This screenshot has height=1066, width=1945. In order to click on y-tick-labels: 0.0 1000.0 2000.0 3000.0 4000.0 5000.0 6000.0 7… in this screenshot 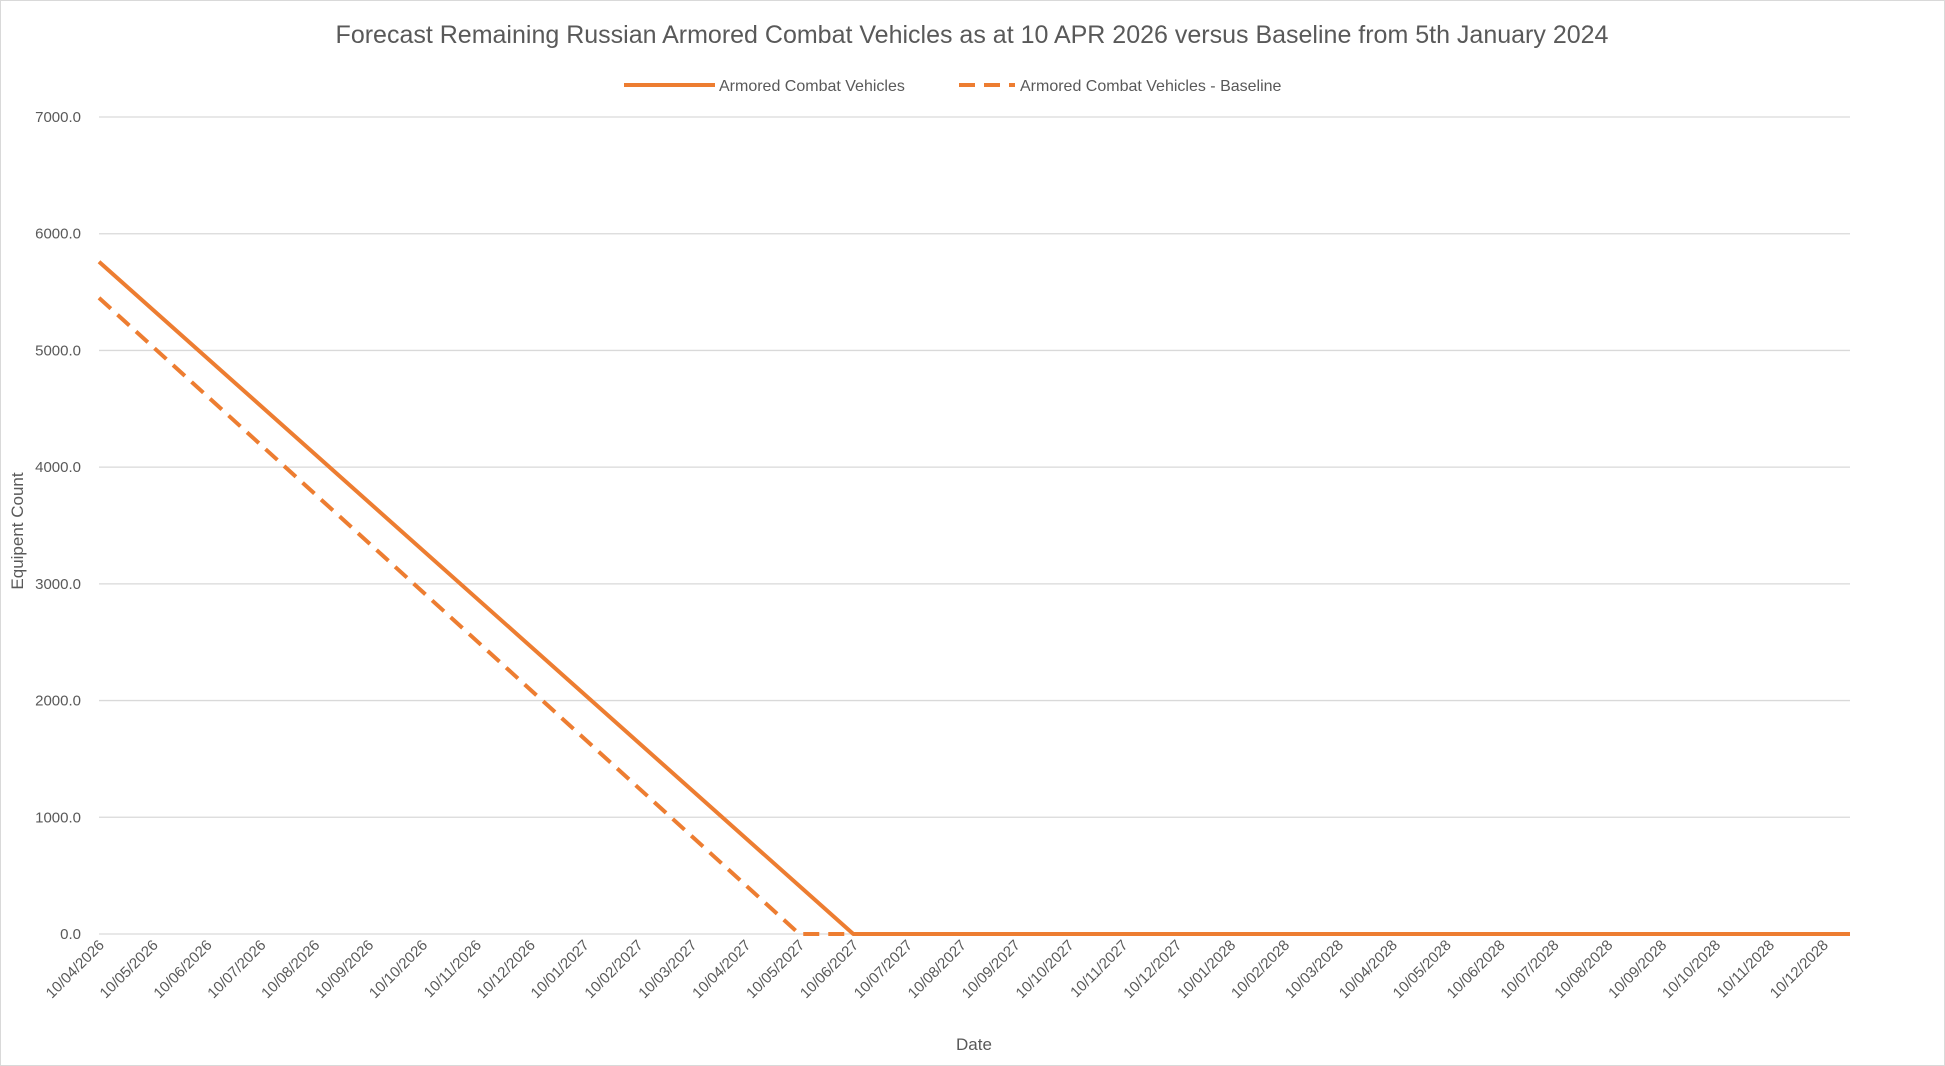, I will do `click(58, 526)`.